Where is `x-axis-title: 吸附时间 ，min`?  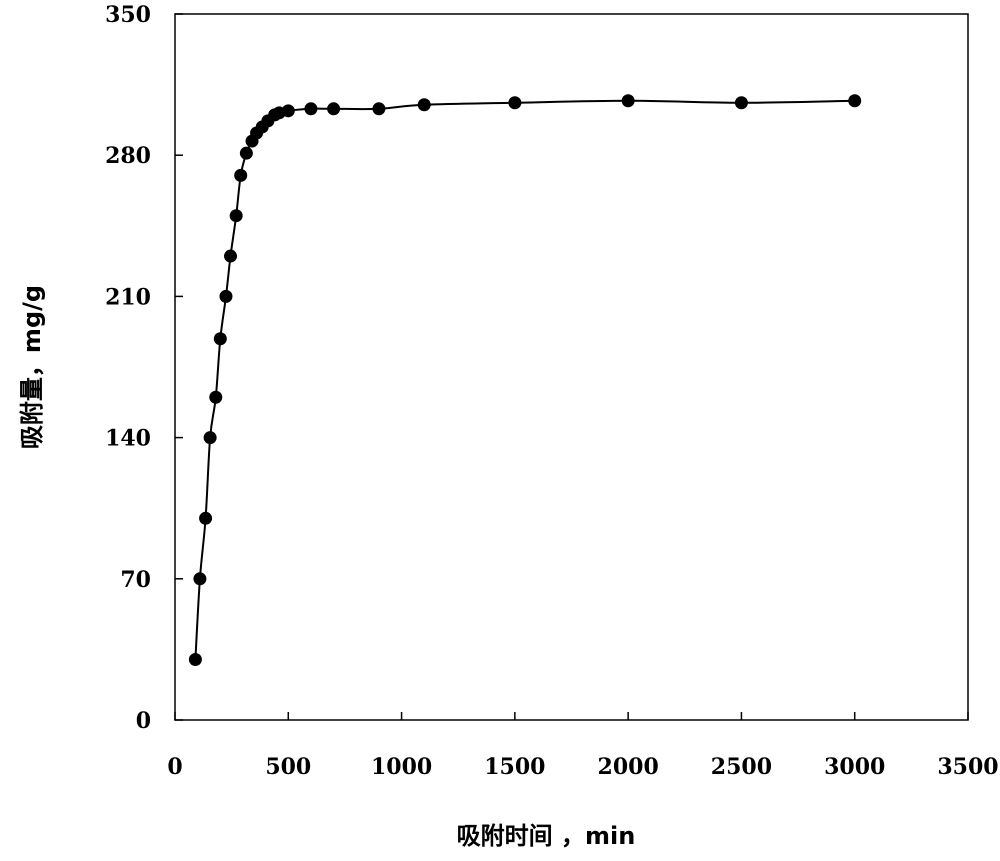
x-axis-title: 吸附时间 ，min is located at coordinates (546, 836).